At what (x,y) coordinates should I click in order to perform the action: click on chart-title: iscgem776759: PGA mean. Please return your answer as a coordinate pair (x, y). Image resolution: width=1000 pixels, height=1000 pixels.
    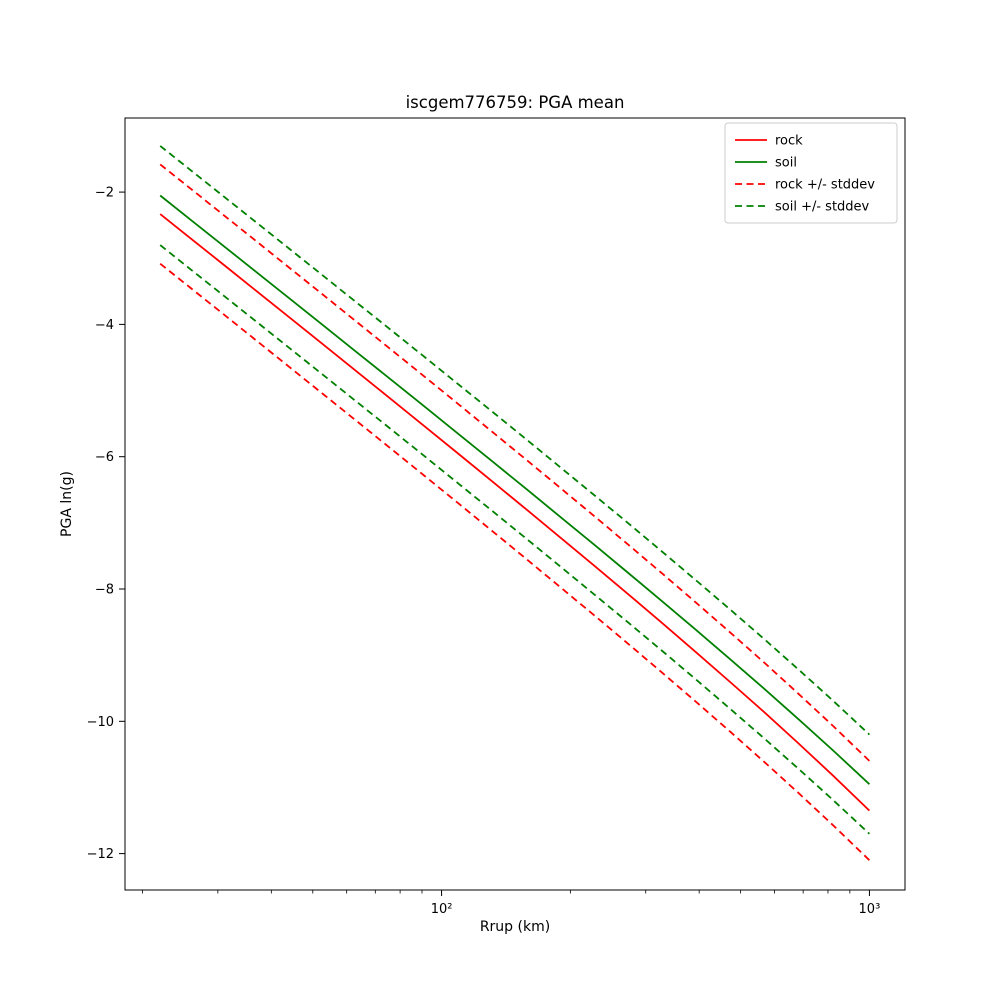
    Looking at the image, I should click on (515, 102).